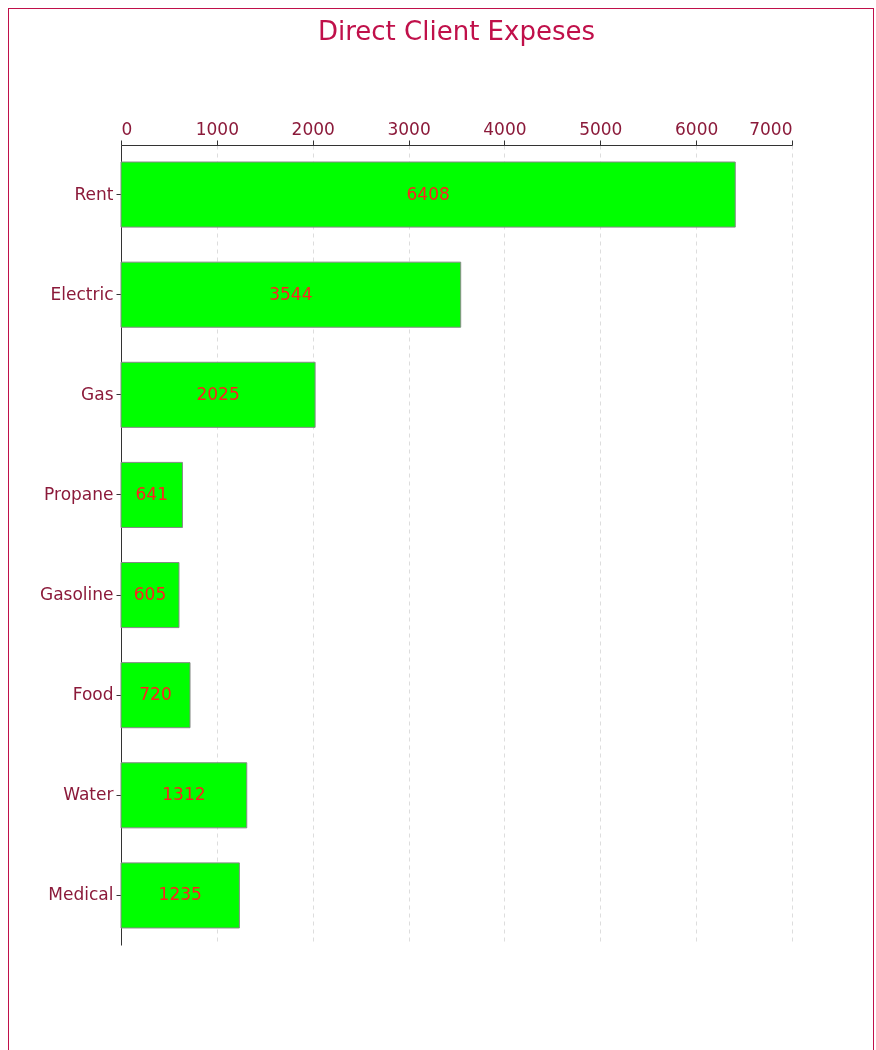  Describe the element at coordinates (94, 193) in the screenshot. I see `y-tick-label: Rent` at that location.